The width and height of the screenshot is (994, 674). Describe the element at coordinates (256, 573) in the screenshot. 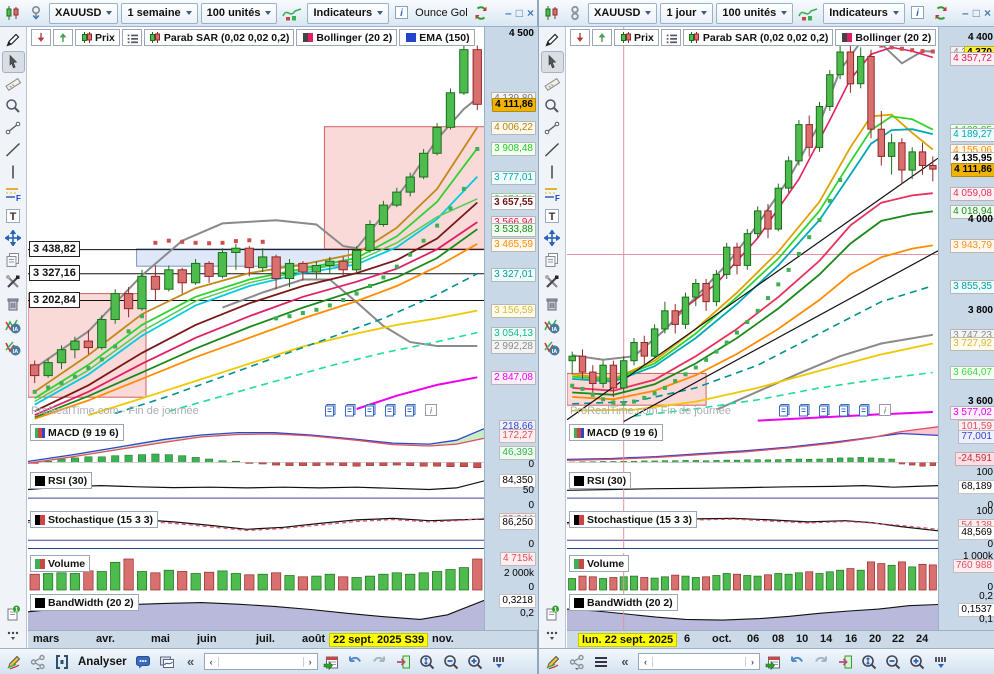

I see `subpanel-volume` at that location.